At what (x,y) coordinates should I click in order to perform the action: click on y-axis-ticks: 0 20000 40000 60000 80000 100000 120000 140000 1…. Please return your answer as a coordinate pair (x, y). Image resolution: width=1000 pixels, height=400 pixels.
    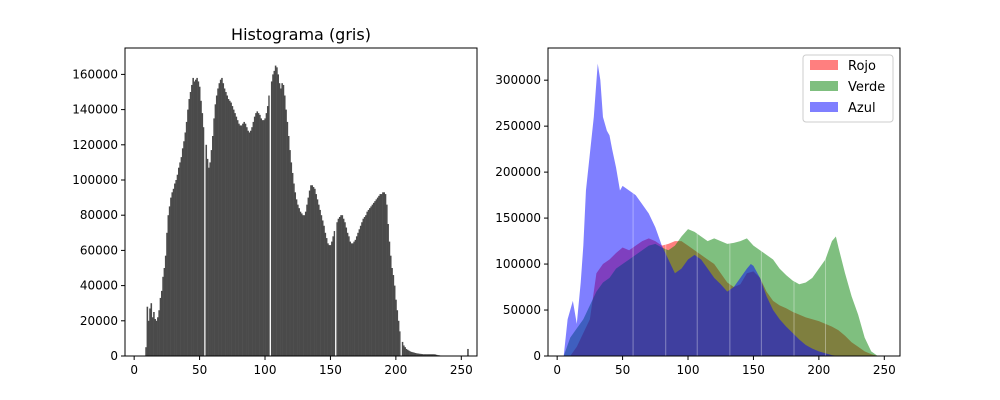
    Looking at the image, I should click on (98, 215).